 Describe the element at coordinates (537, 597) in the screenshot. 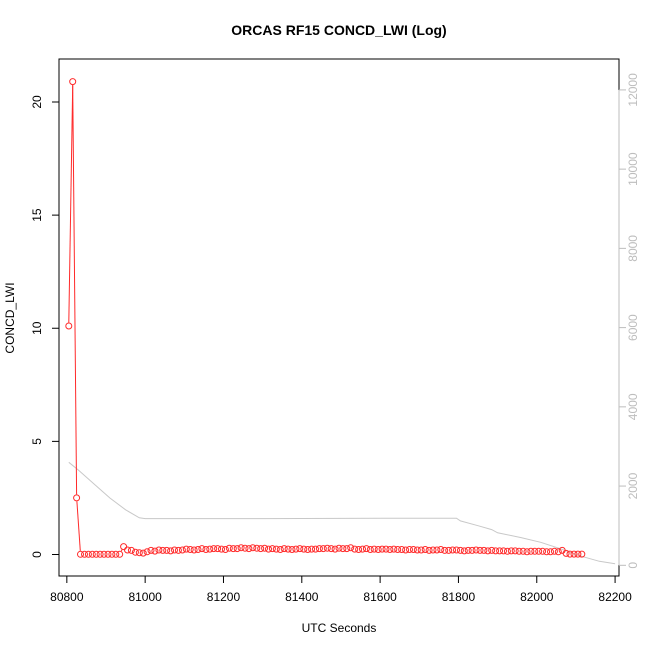

I see `x-tick-label: 82000` at that location.